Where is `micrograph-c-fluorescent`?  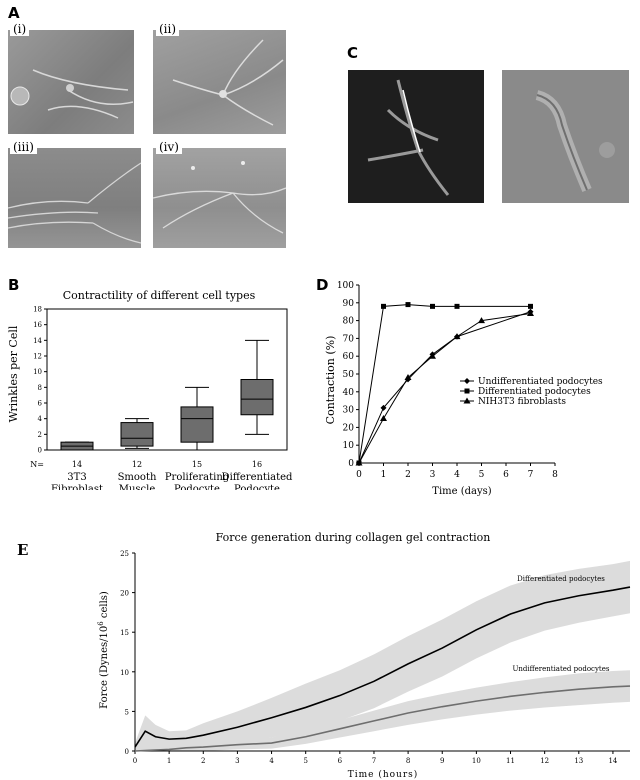
micrograph-c-fluorescent is located at coordinates (416, 136).